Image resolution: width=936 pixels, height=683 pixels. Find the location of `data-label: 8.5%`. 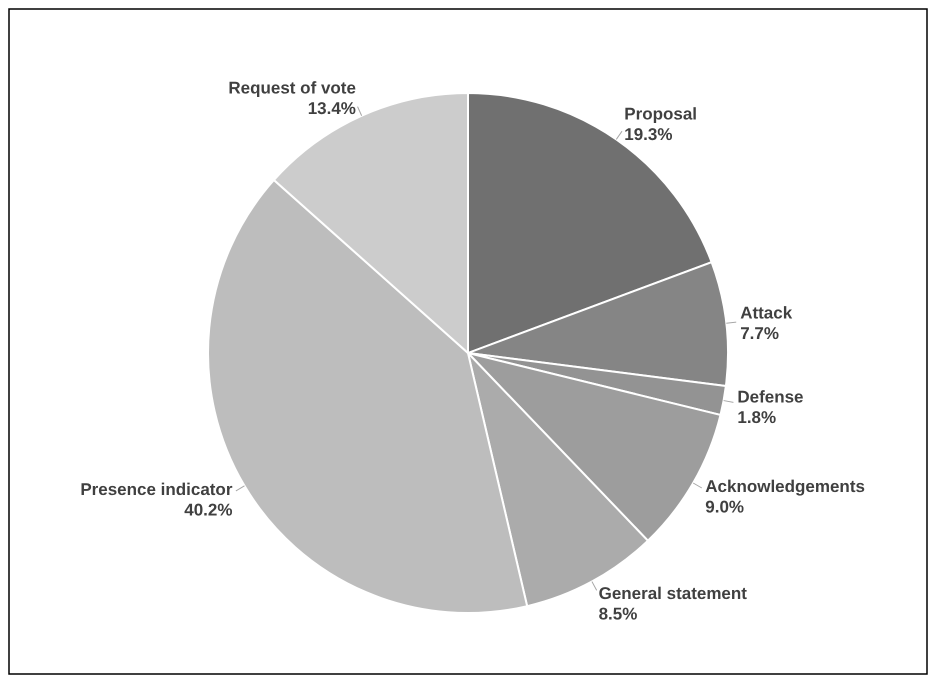

data-label: 8.5% is located at coordinates (618, 614).